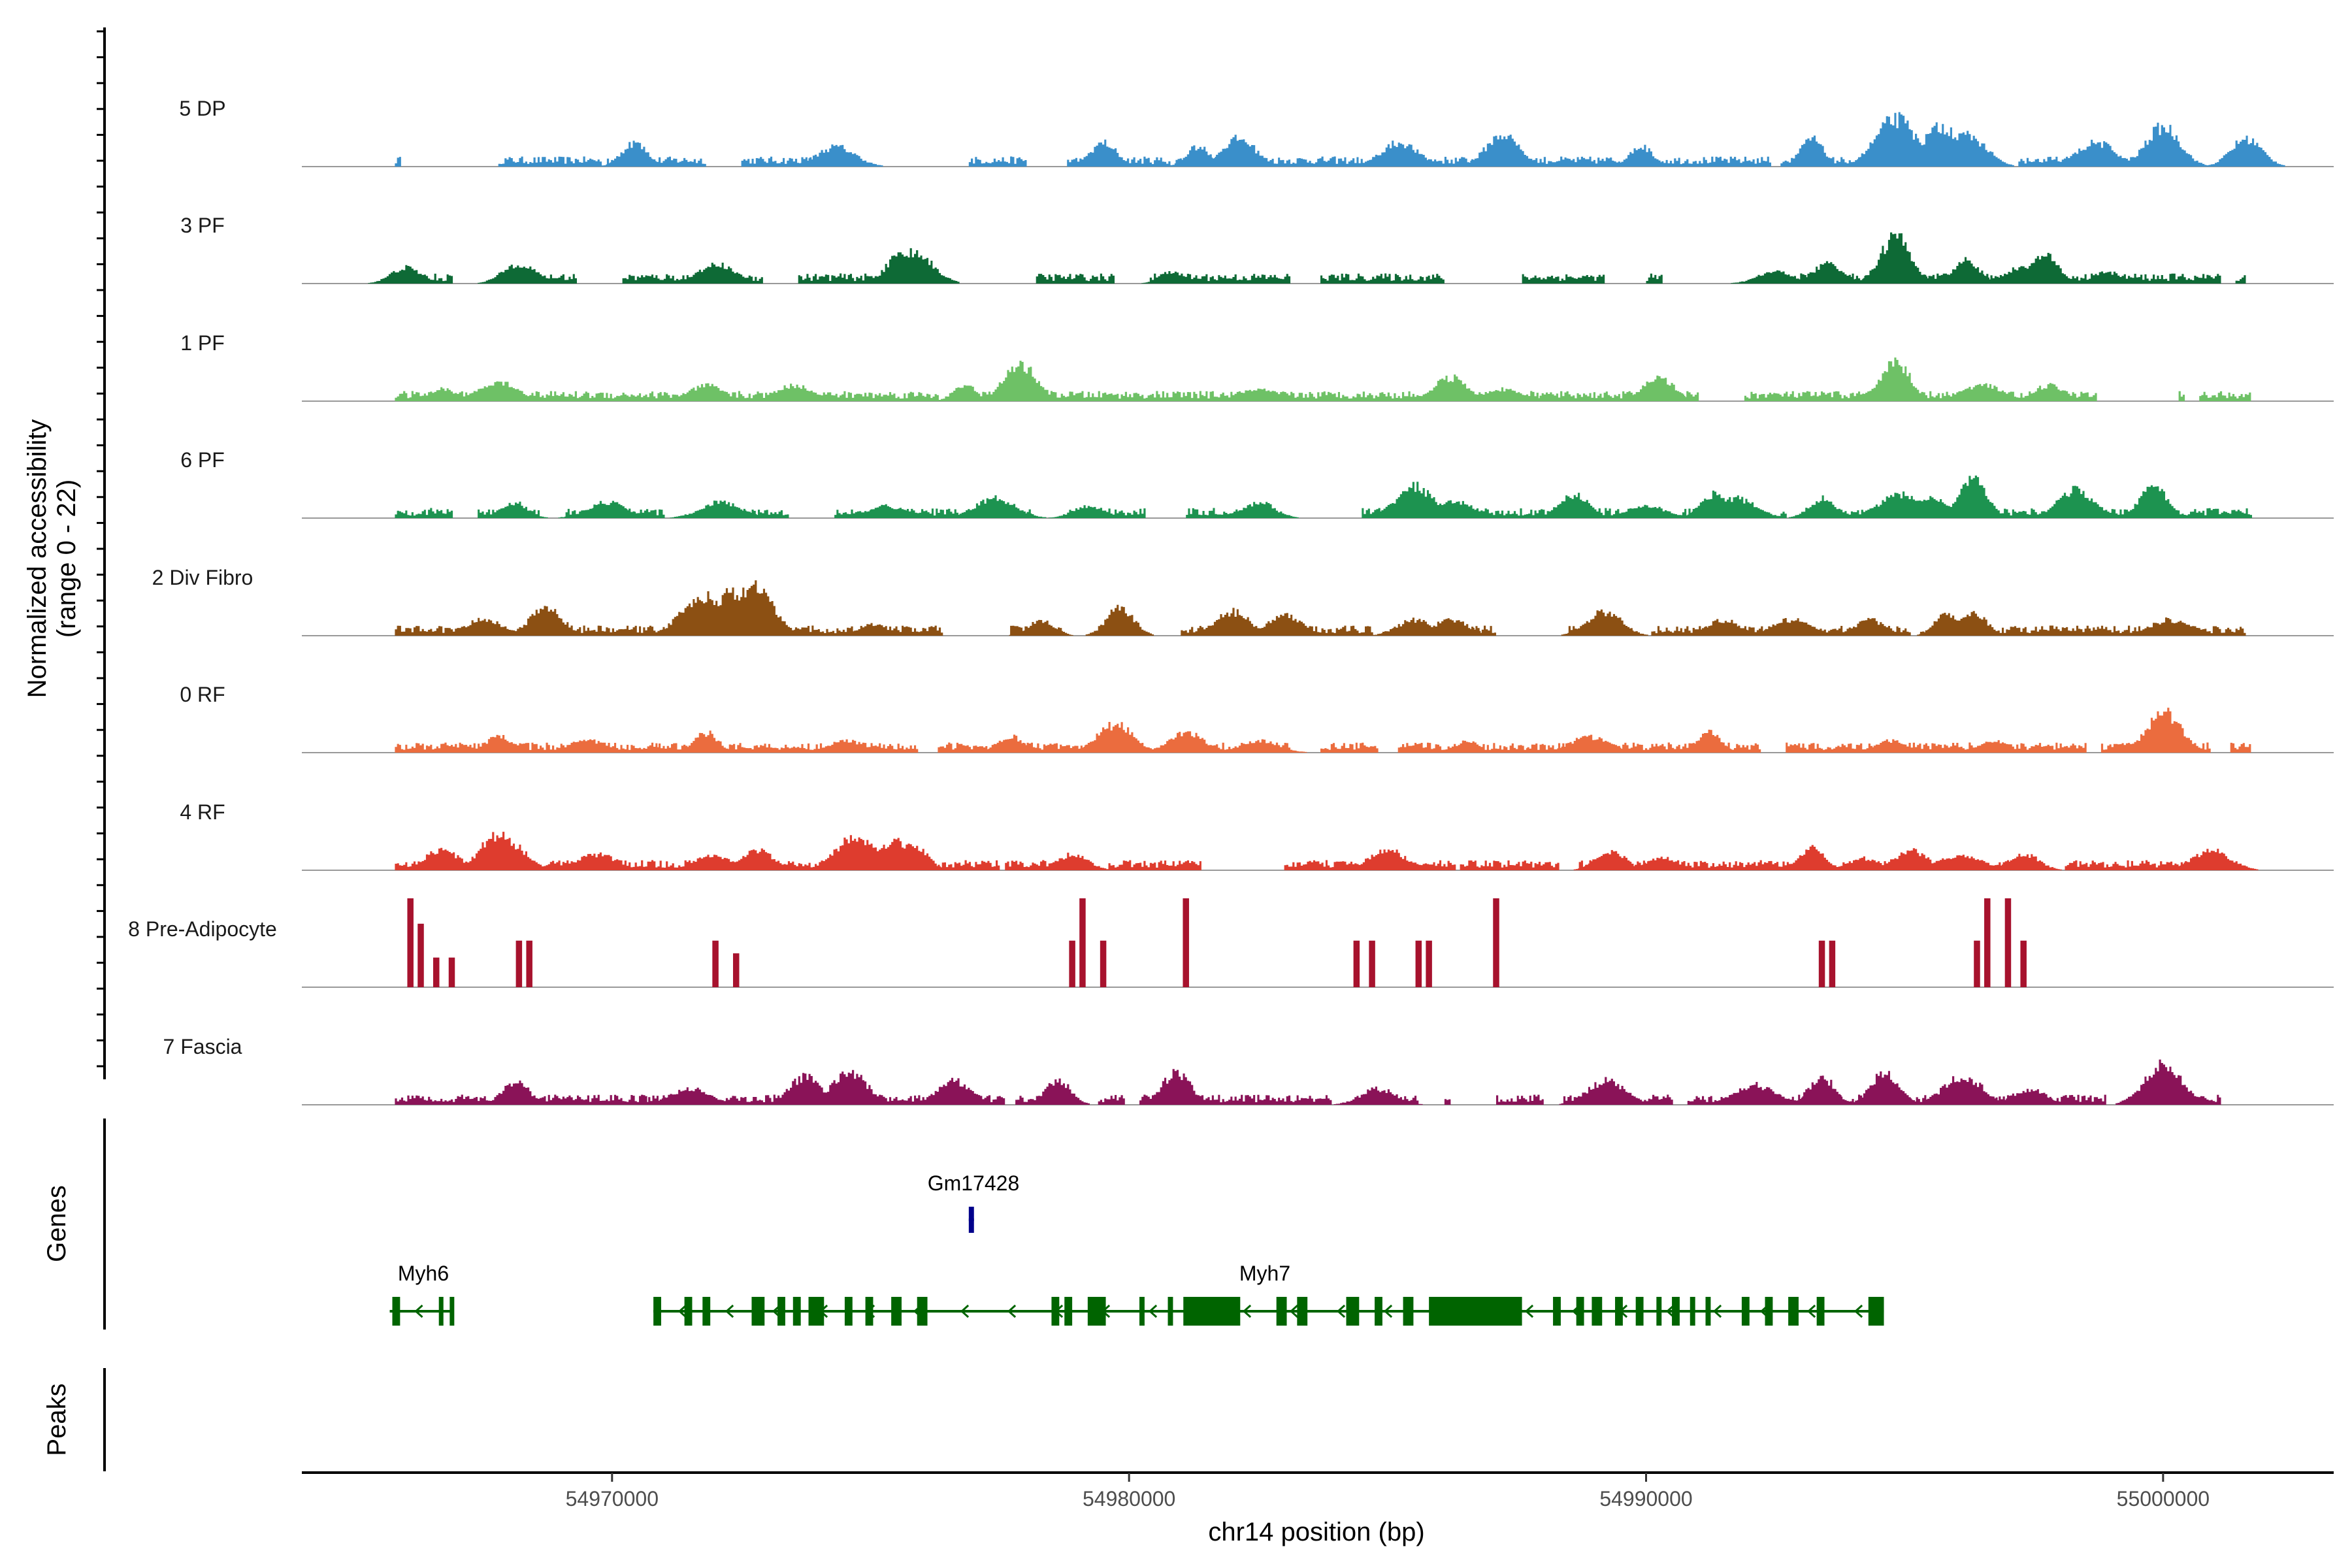 This screenshot has width=2352, height=1568. I want to click on gene-label: Myh6, so click(423, 1273).